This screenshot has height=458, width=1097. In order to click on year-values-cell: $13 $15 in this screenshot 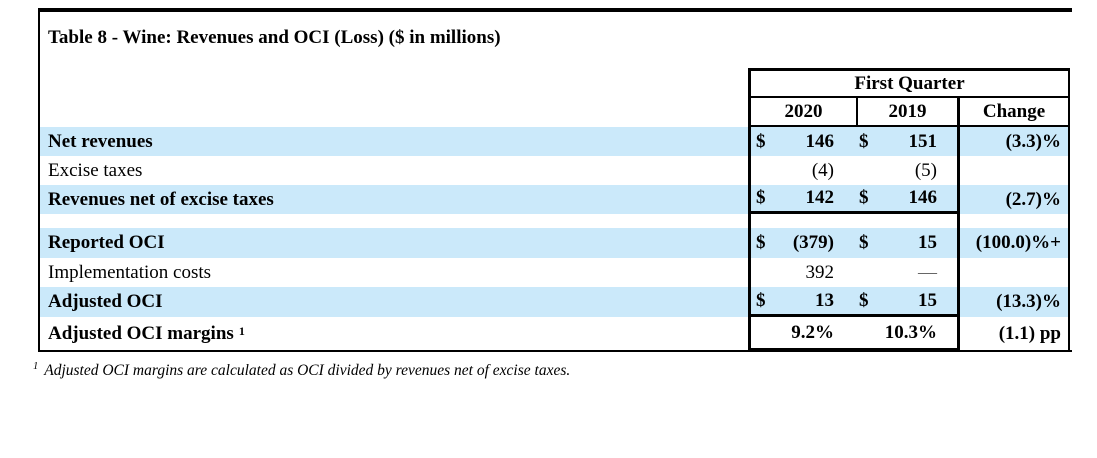, I will do `click(854, 302)`.